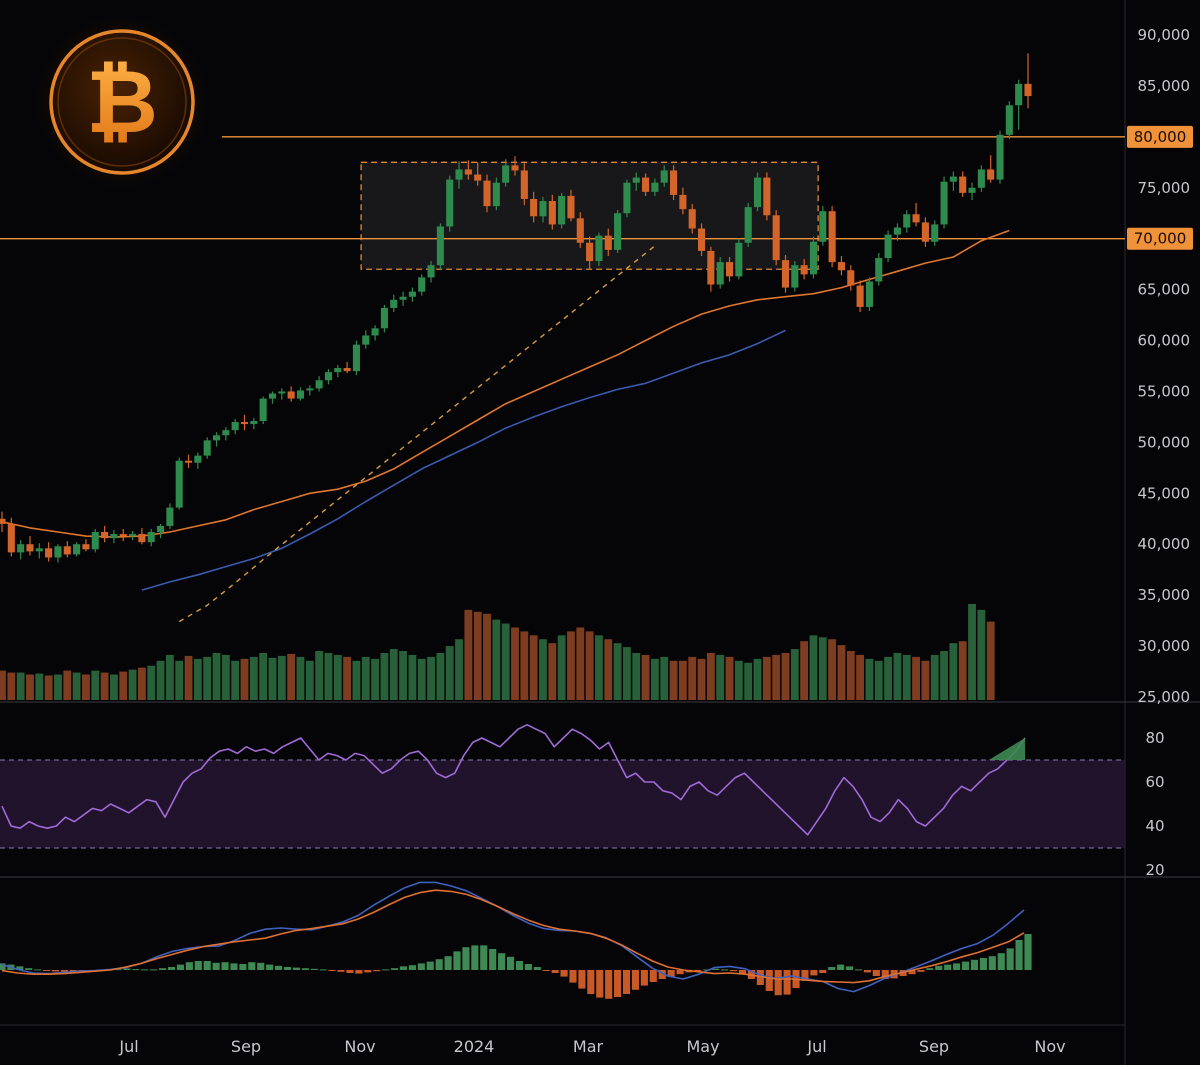 Image resolution: width=1200 pixels, height=1065 pixels. Describe the element at coordinates (591, 1046) in the screenshot. I see `time-axis: Jul Sep Nov 2024 Mar May Jul Sep Nov` at that location.